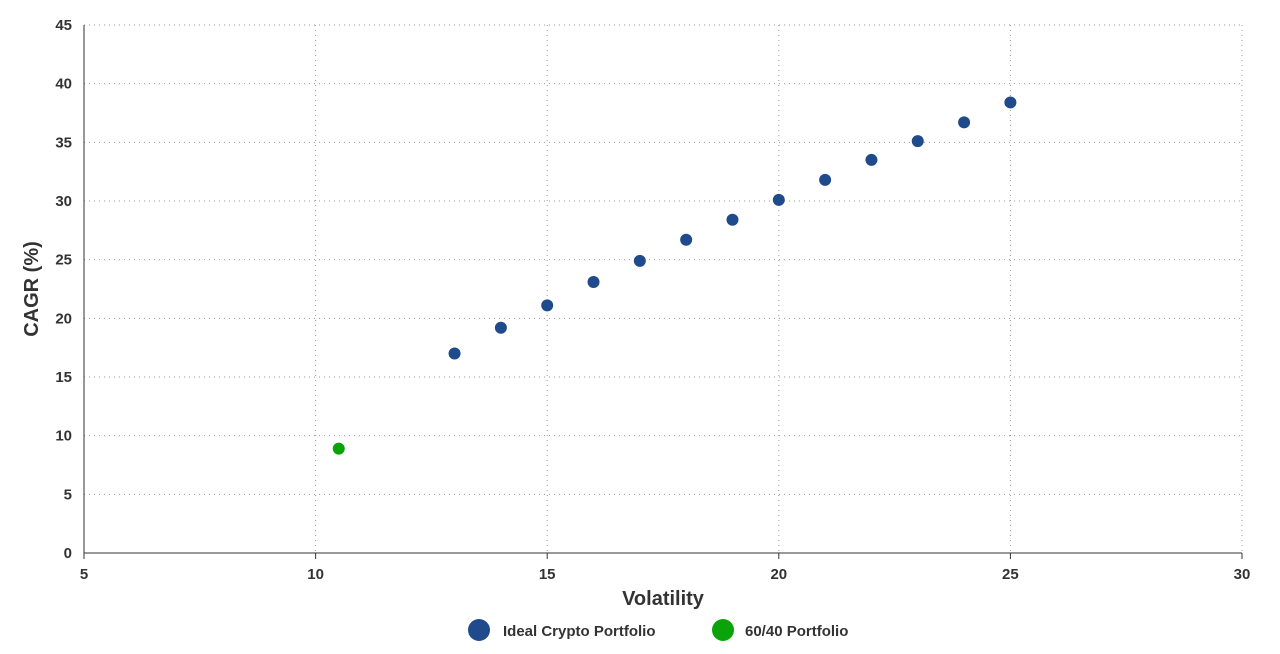 Image resolution: width=1280 pixels, height=654 pixels. What do you see at coordinates (63, 142) in the screenshot?
I see `y-tick-label: 35` at bounding box center [63, 142].